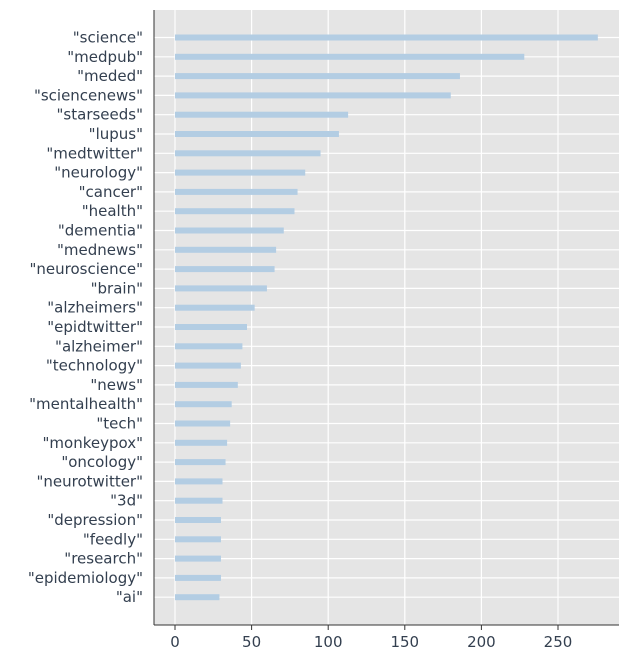  I want to click on y-tick-label: "alzheimer", so click(99, 346).